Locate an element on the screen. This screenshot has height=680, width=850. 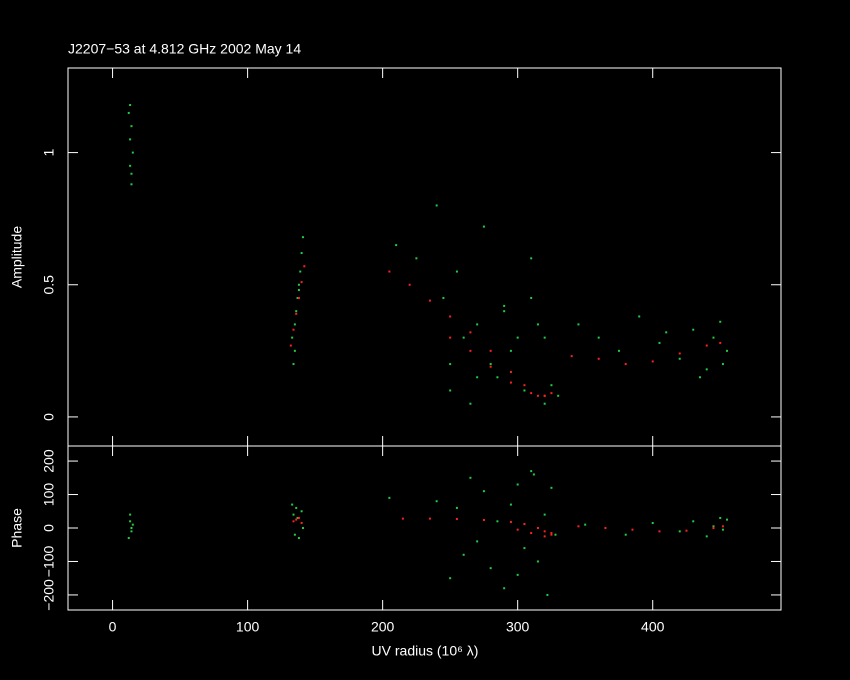
y-tick-label: −200 is located at coordinates (49, 595).